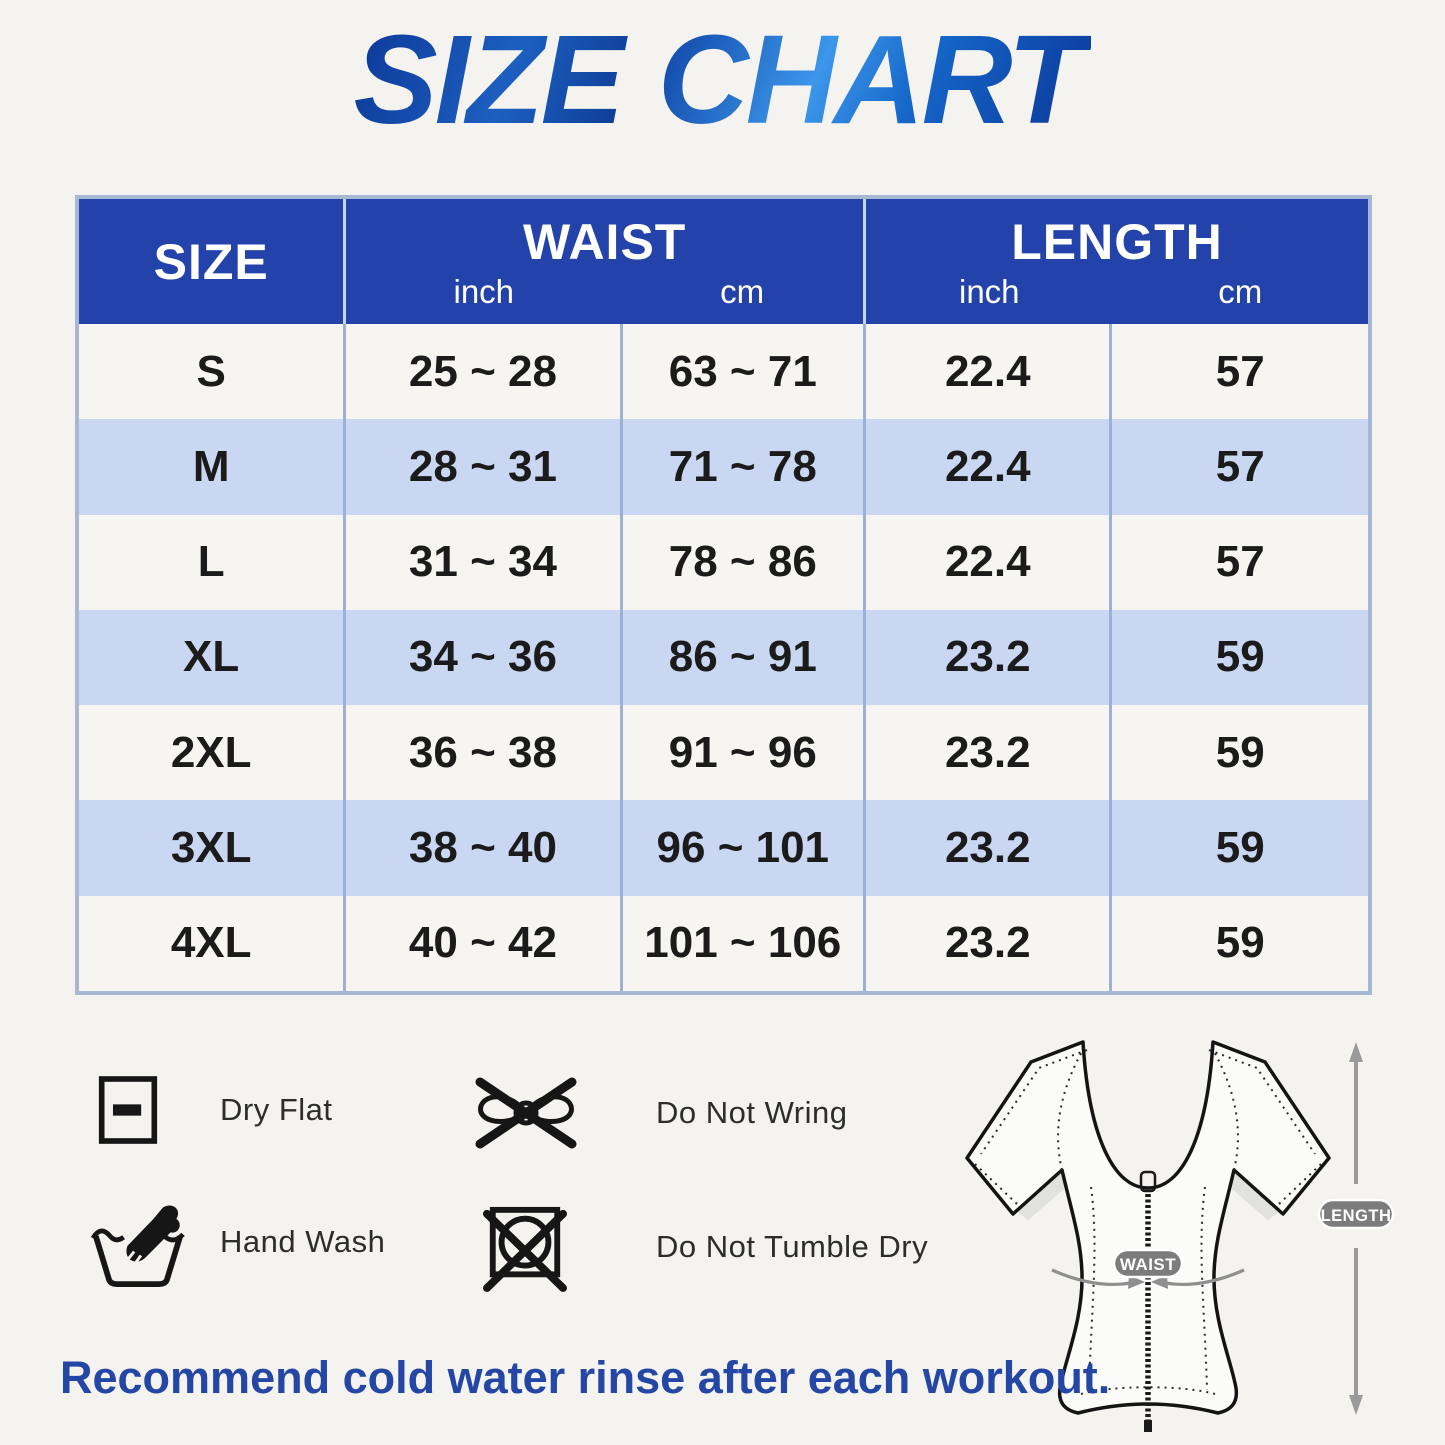 The image size is (1445, 1445). I want to click on cell-waist-cm: 86 ~ 91, so click(745, 657).